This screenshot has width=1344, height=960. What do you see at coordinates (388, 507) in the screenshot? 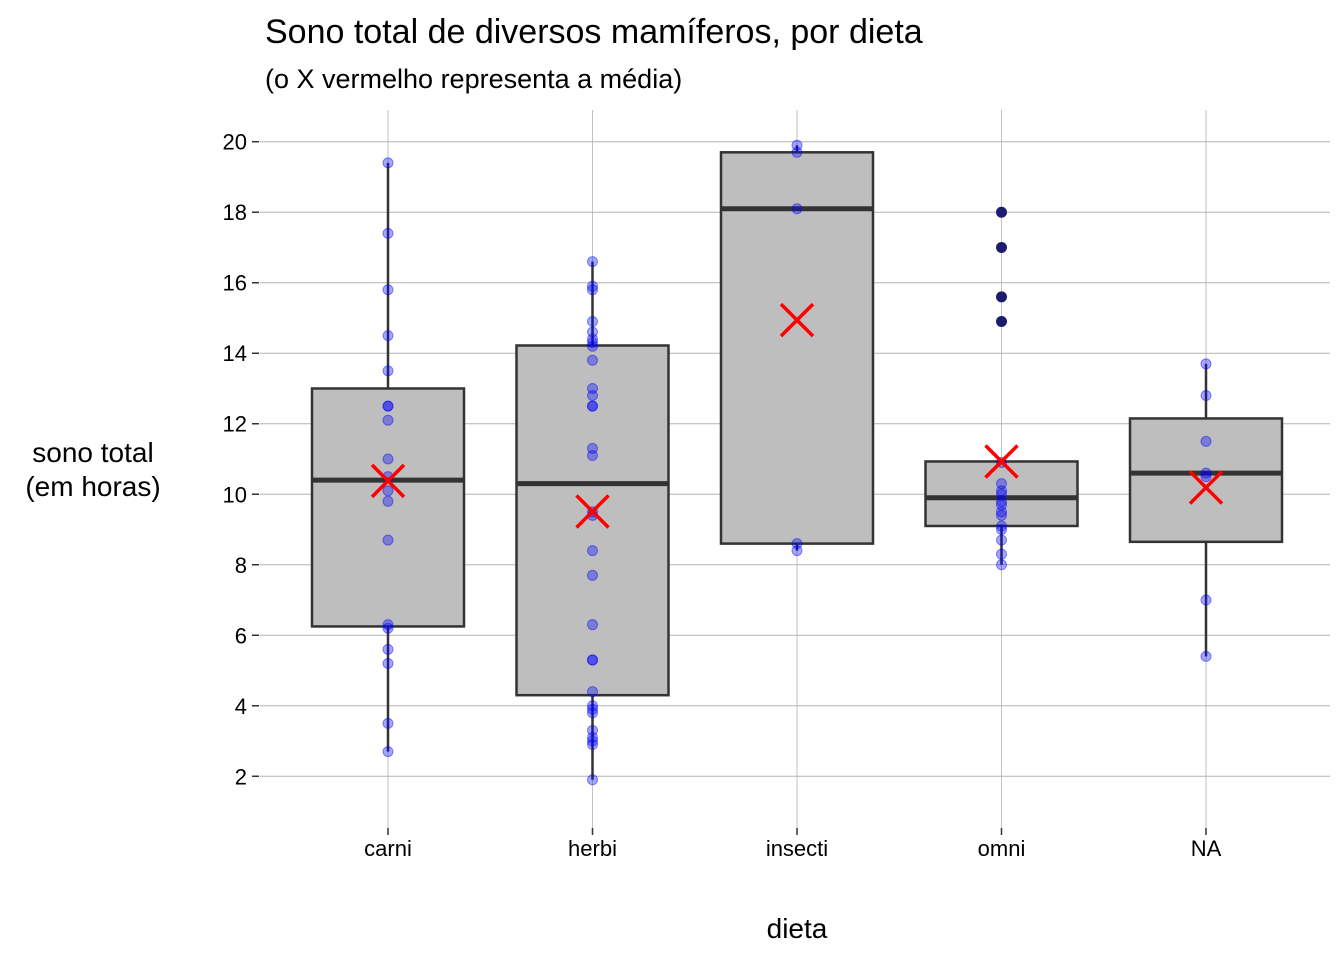
I see `box-carni` at bounding box center [388, 507].